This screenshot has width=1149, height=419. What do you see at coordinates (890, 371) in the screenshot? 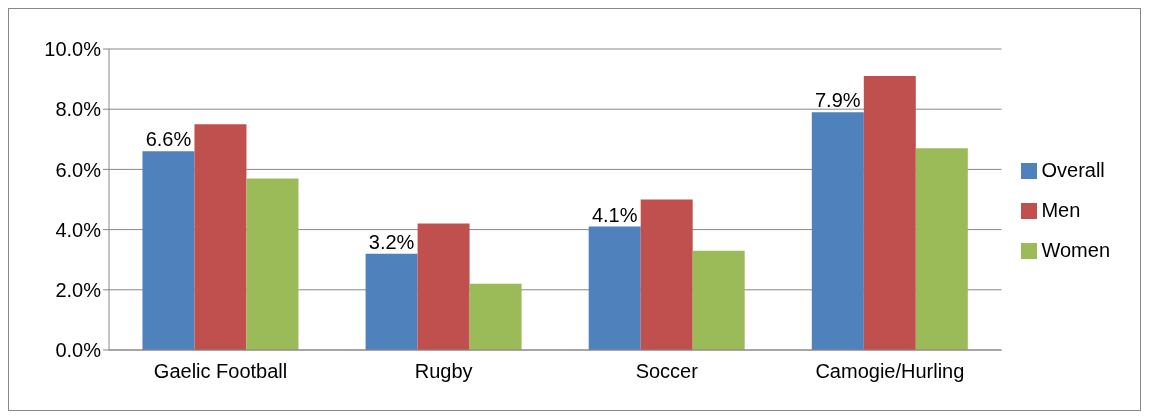
I see `x-tick-label: Camogie/Hurling` at bounding box center [890, 371].